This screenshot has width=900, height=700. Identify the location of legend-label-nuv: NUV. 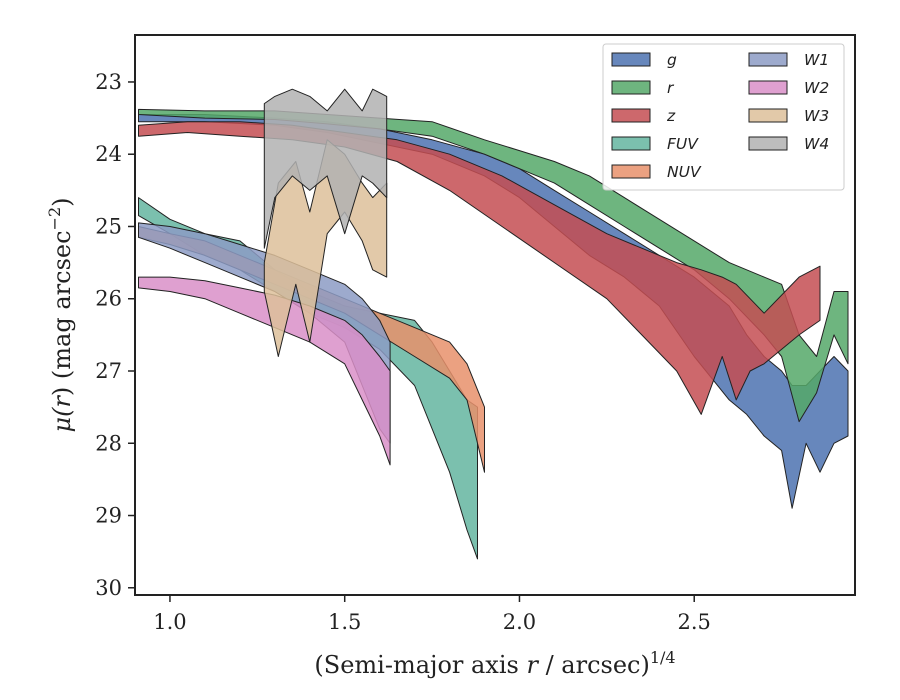
(684, 172).